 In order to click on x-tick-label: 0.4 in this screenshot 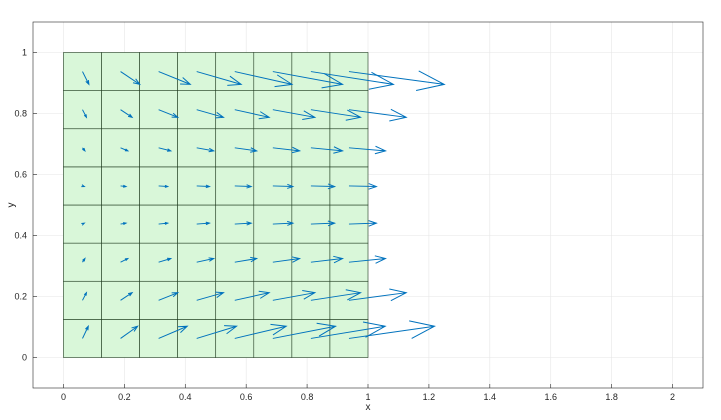, I will do `click(185, 397)`.